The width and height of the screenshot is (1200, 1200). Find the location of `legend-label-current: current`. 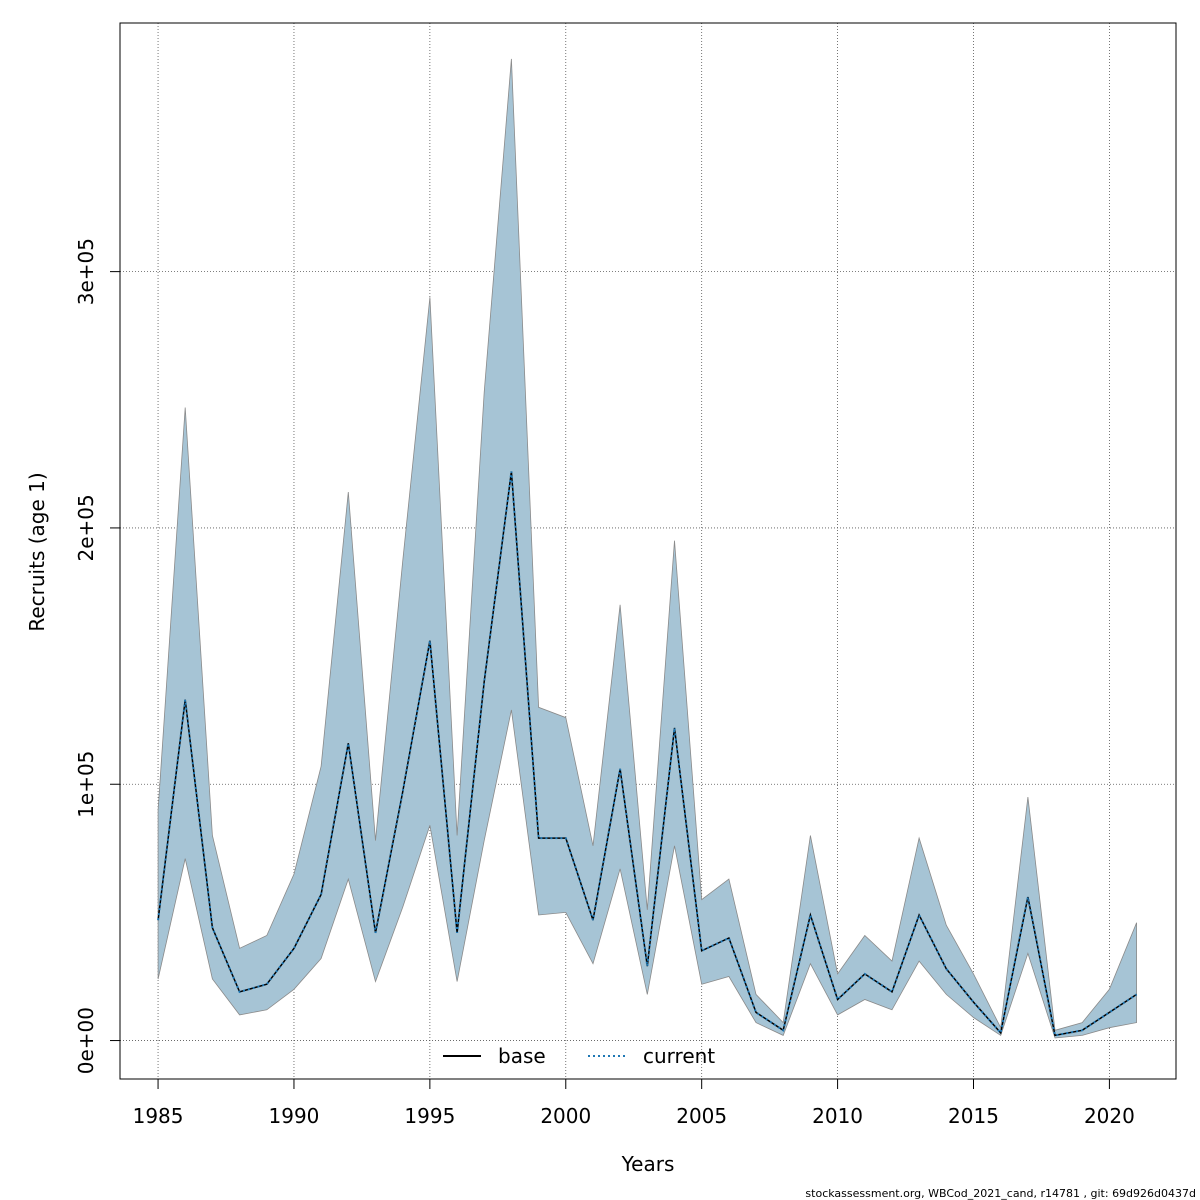

legend-label-current: current is located at coordinates (679, 1056).